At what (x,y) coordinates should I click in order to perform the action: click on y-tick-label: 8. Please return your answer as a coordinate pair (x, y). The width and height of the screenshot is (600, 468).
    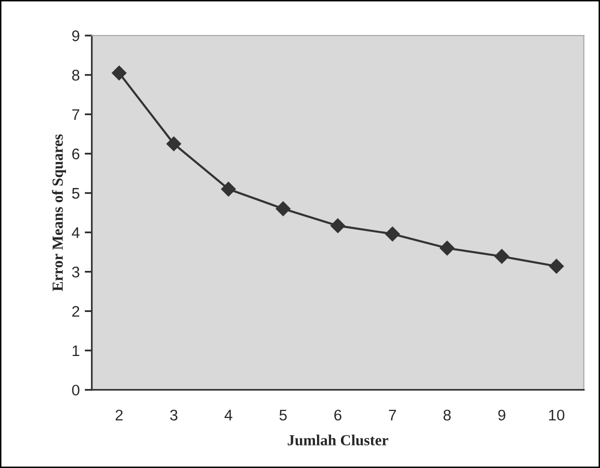
    Looking at the image, I should click on (76, 75).